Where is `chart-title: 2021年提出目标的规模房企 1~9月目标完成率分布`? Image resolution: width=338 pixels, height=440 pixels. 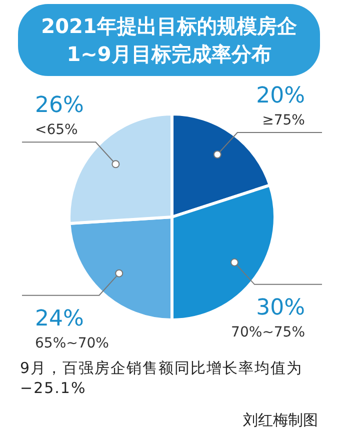 chart-title: 2021年提出目标的规模房企 1~9月目标完成率分布 is located at coordinates (169, 40).